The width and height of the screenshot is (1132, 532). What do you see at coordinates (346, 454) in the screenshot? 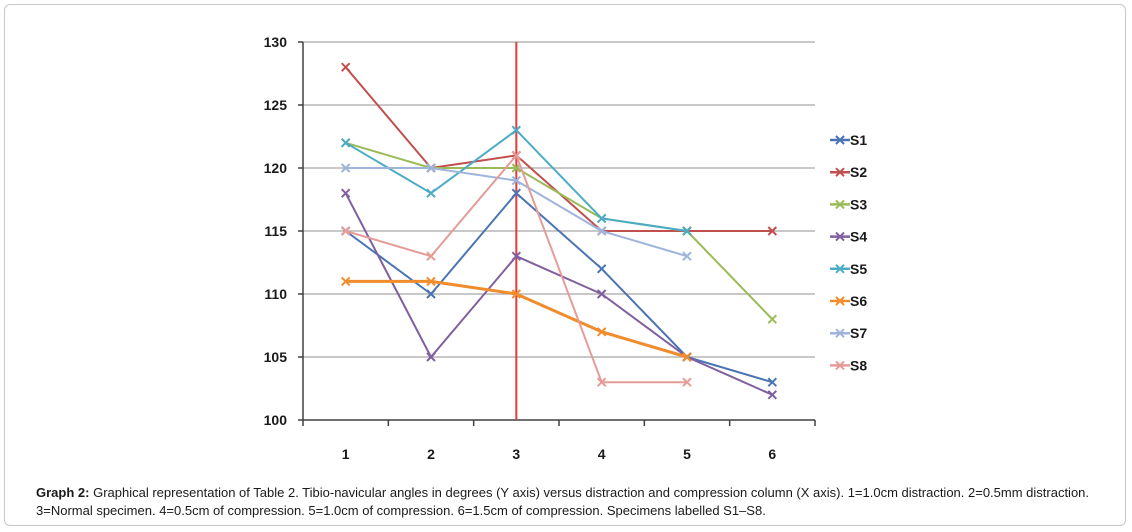
I see `x-tick-label: 1` at bounding box center [346, 454].